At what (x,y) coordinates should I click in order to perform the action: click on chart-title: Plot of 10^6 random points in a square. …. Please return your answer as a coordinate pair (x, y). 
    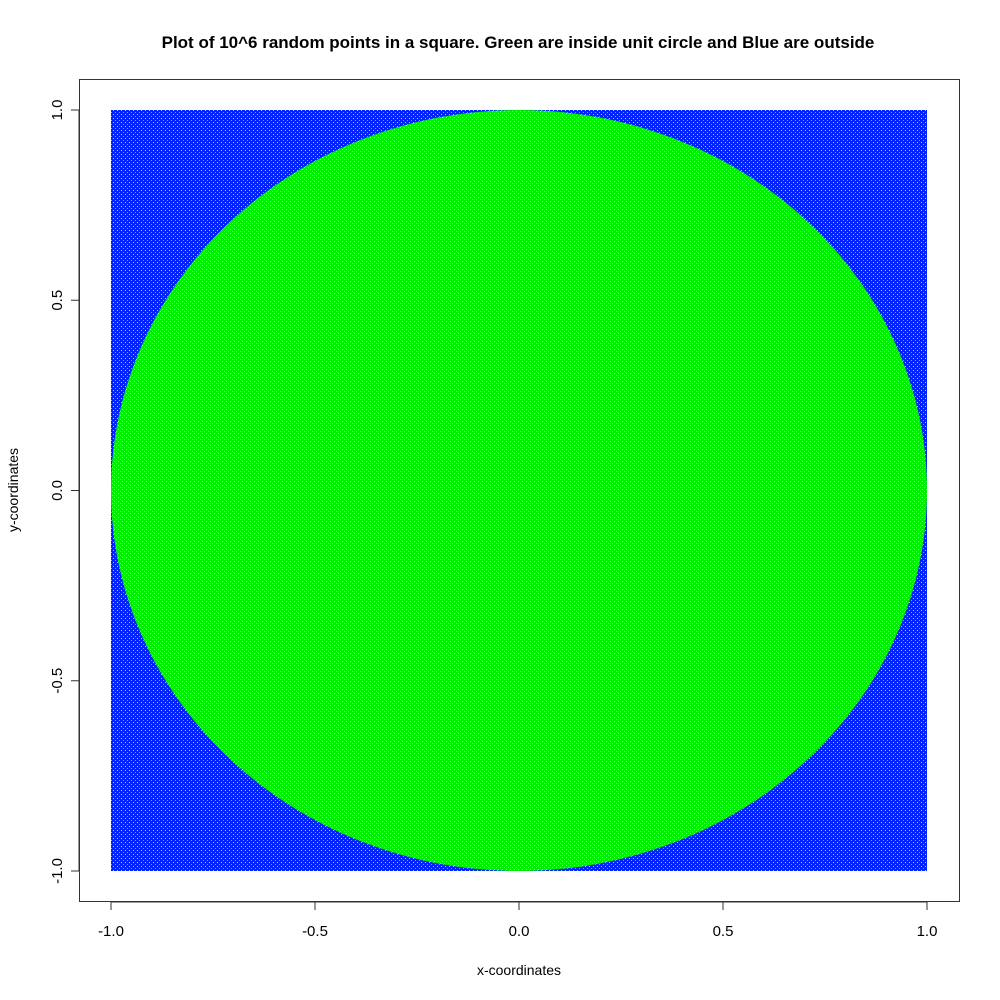
    Looking at the image, I should click on (518, 42).